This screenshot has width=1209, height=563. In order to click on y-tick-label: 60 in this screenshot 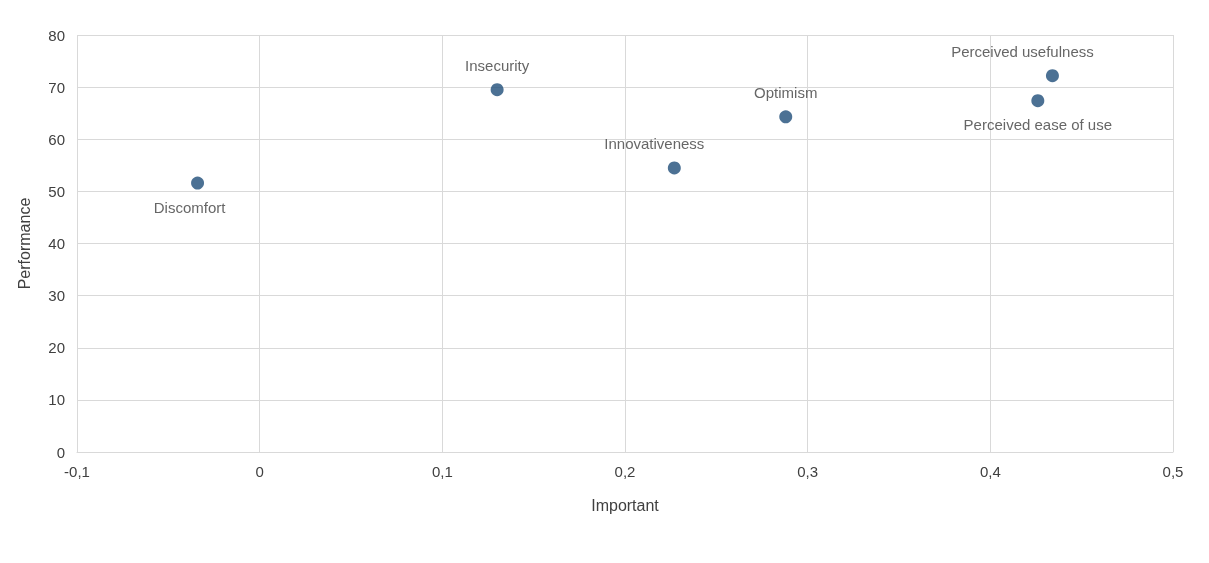, I will do `click(56, 139)`.